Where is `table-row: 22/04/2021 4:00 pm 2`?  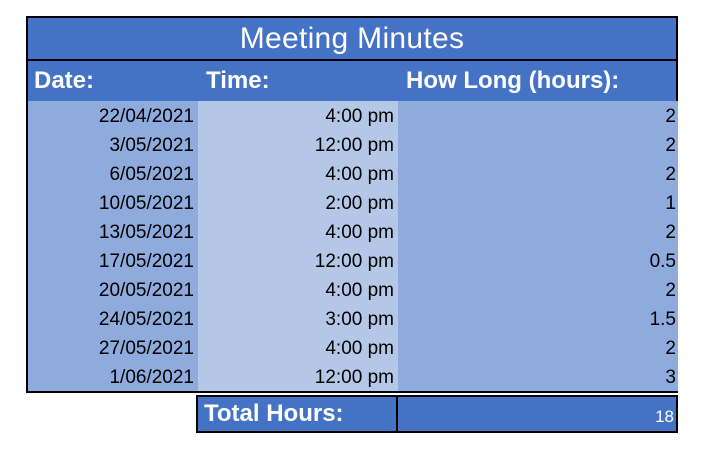 table-row: 22/04/2021 4:00 pm 2 is located at coordinates (353, 115).